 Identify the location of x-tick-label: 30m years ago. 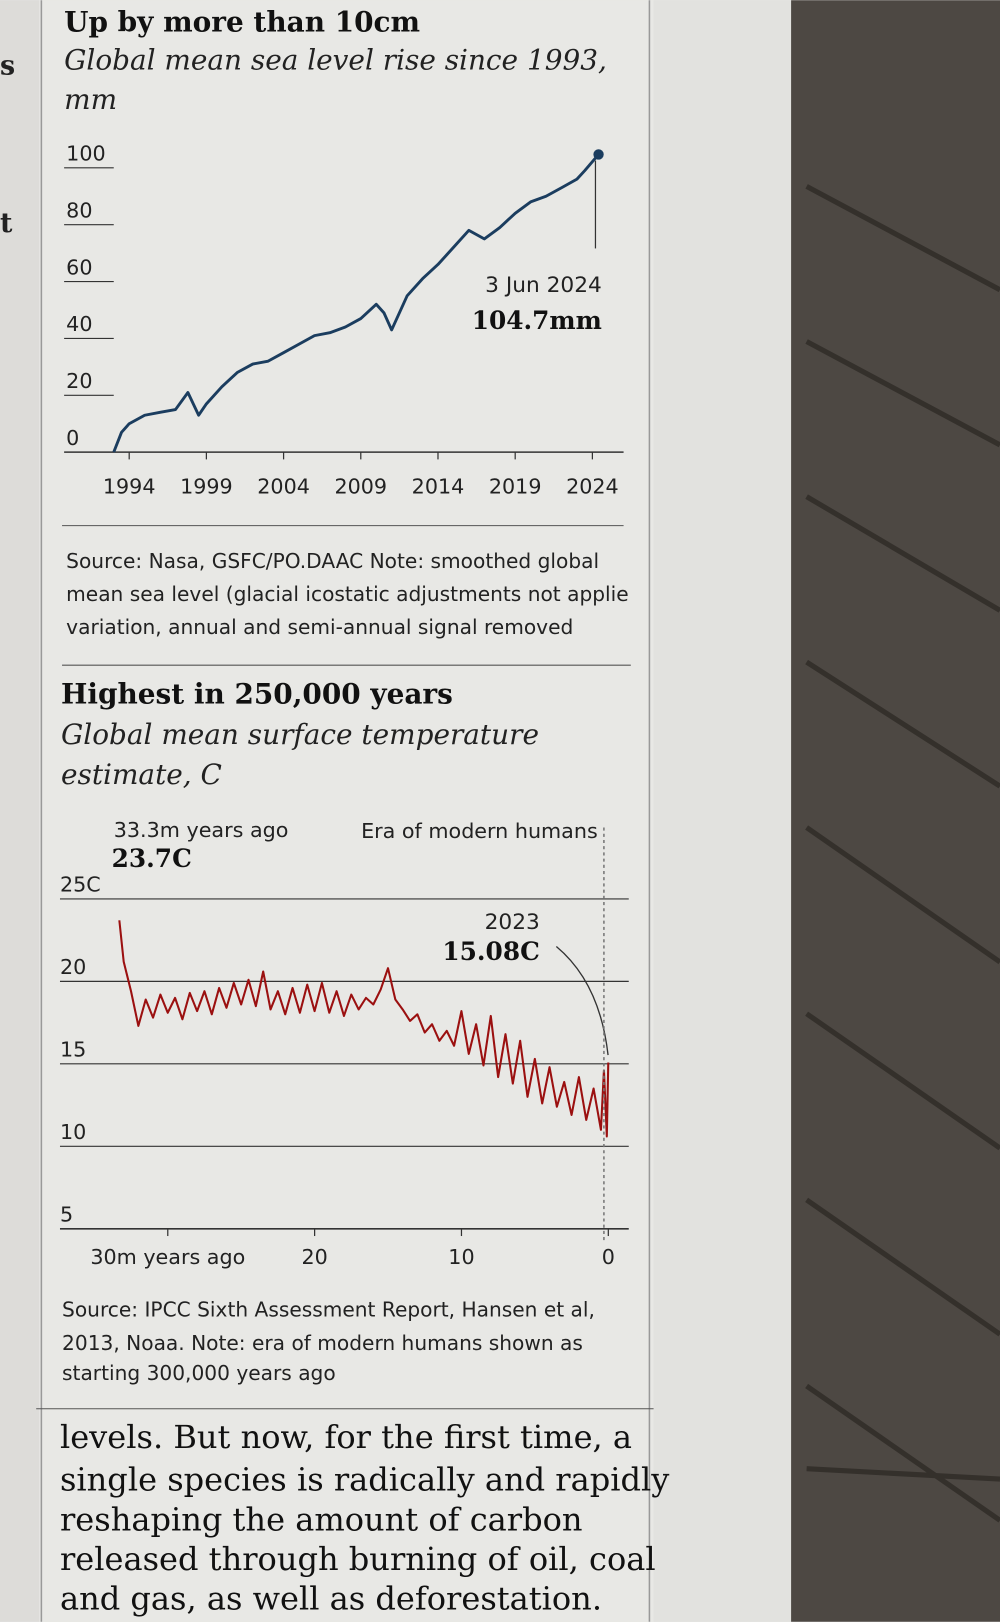
(167, 1257).